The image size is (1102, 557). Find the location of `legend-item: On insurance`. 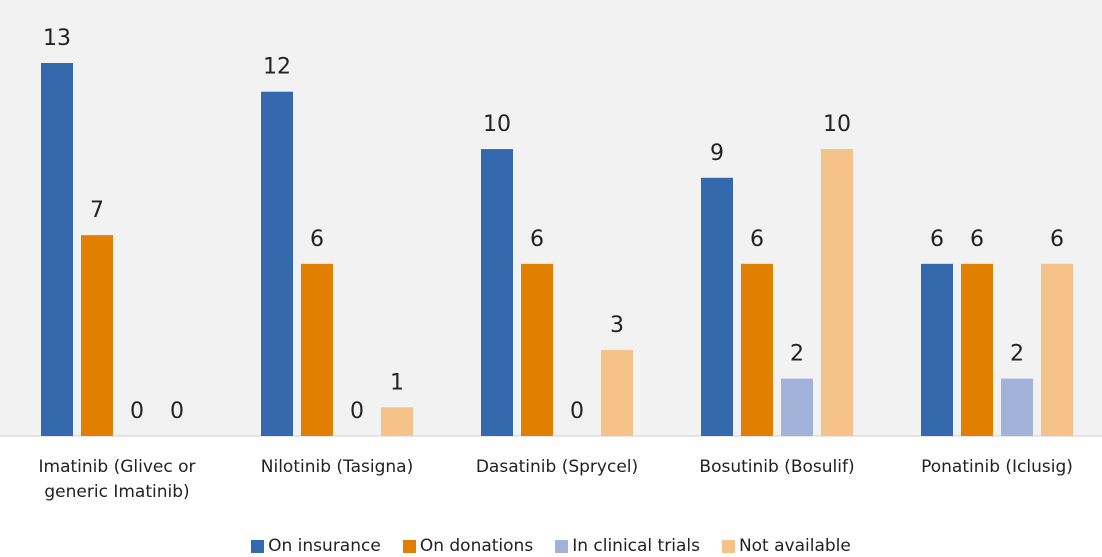

legend-item: On insurance is located at coordinates (316, 546).